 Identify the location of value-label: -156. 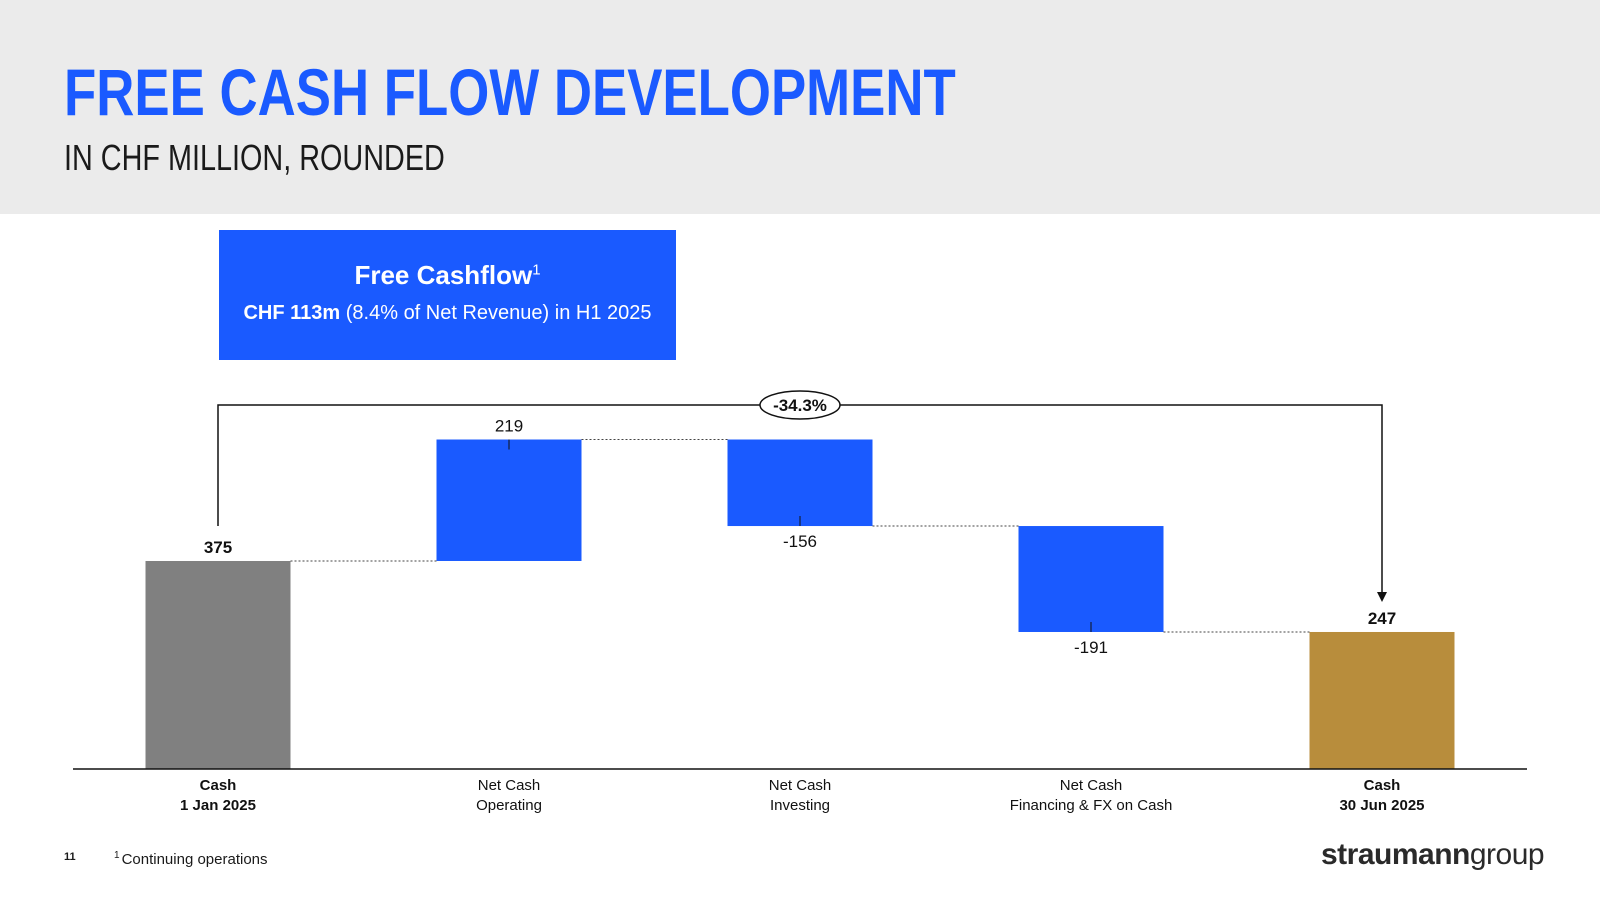
(800, 541).